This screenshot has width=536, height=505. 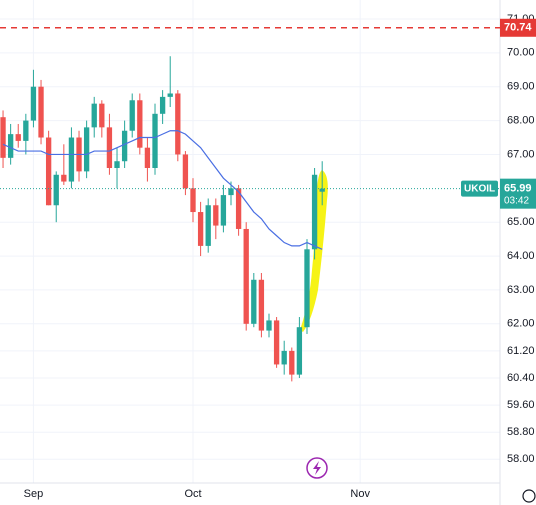 What do you see at coordinates (360, 494) in the screenshot?
I see `x-tick-label: Nov` at bounding box center [360, 494].